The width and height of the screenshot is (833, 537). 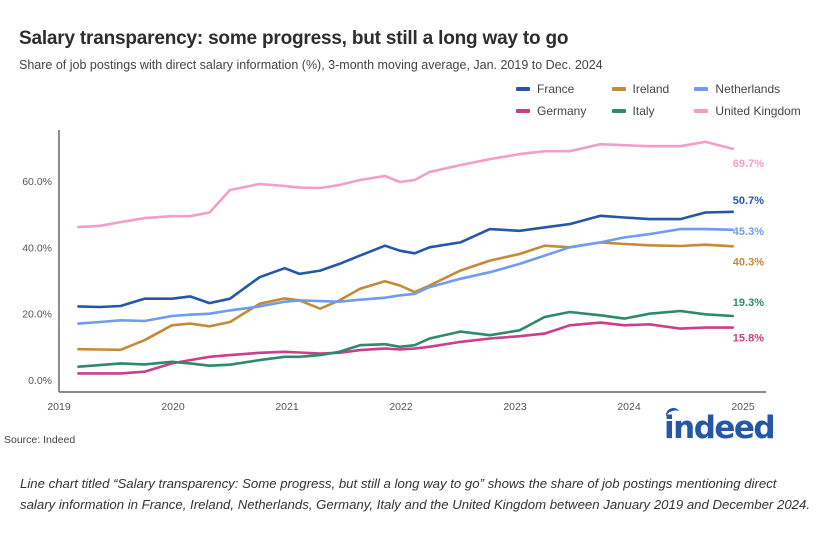 I want to click on series-line-germany, so click(x=405, y=348).